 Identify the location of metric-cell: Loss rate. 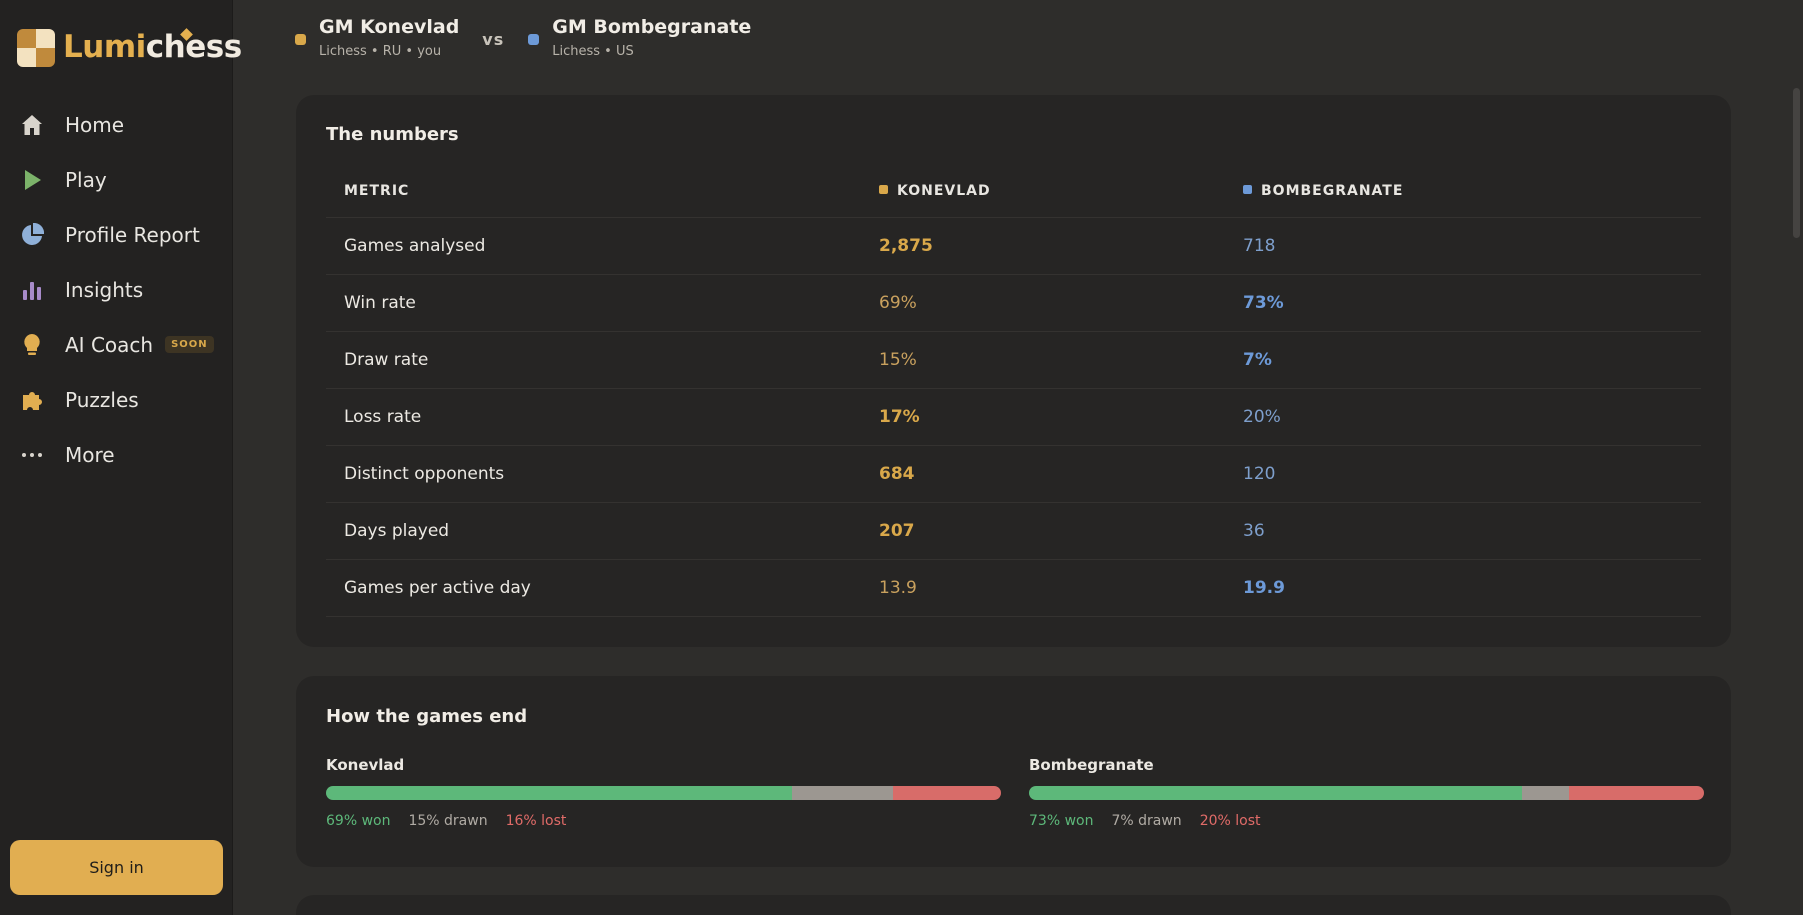
(383, 417).